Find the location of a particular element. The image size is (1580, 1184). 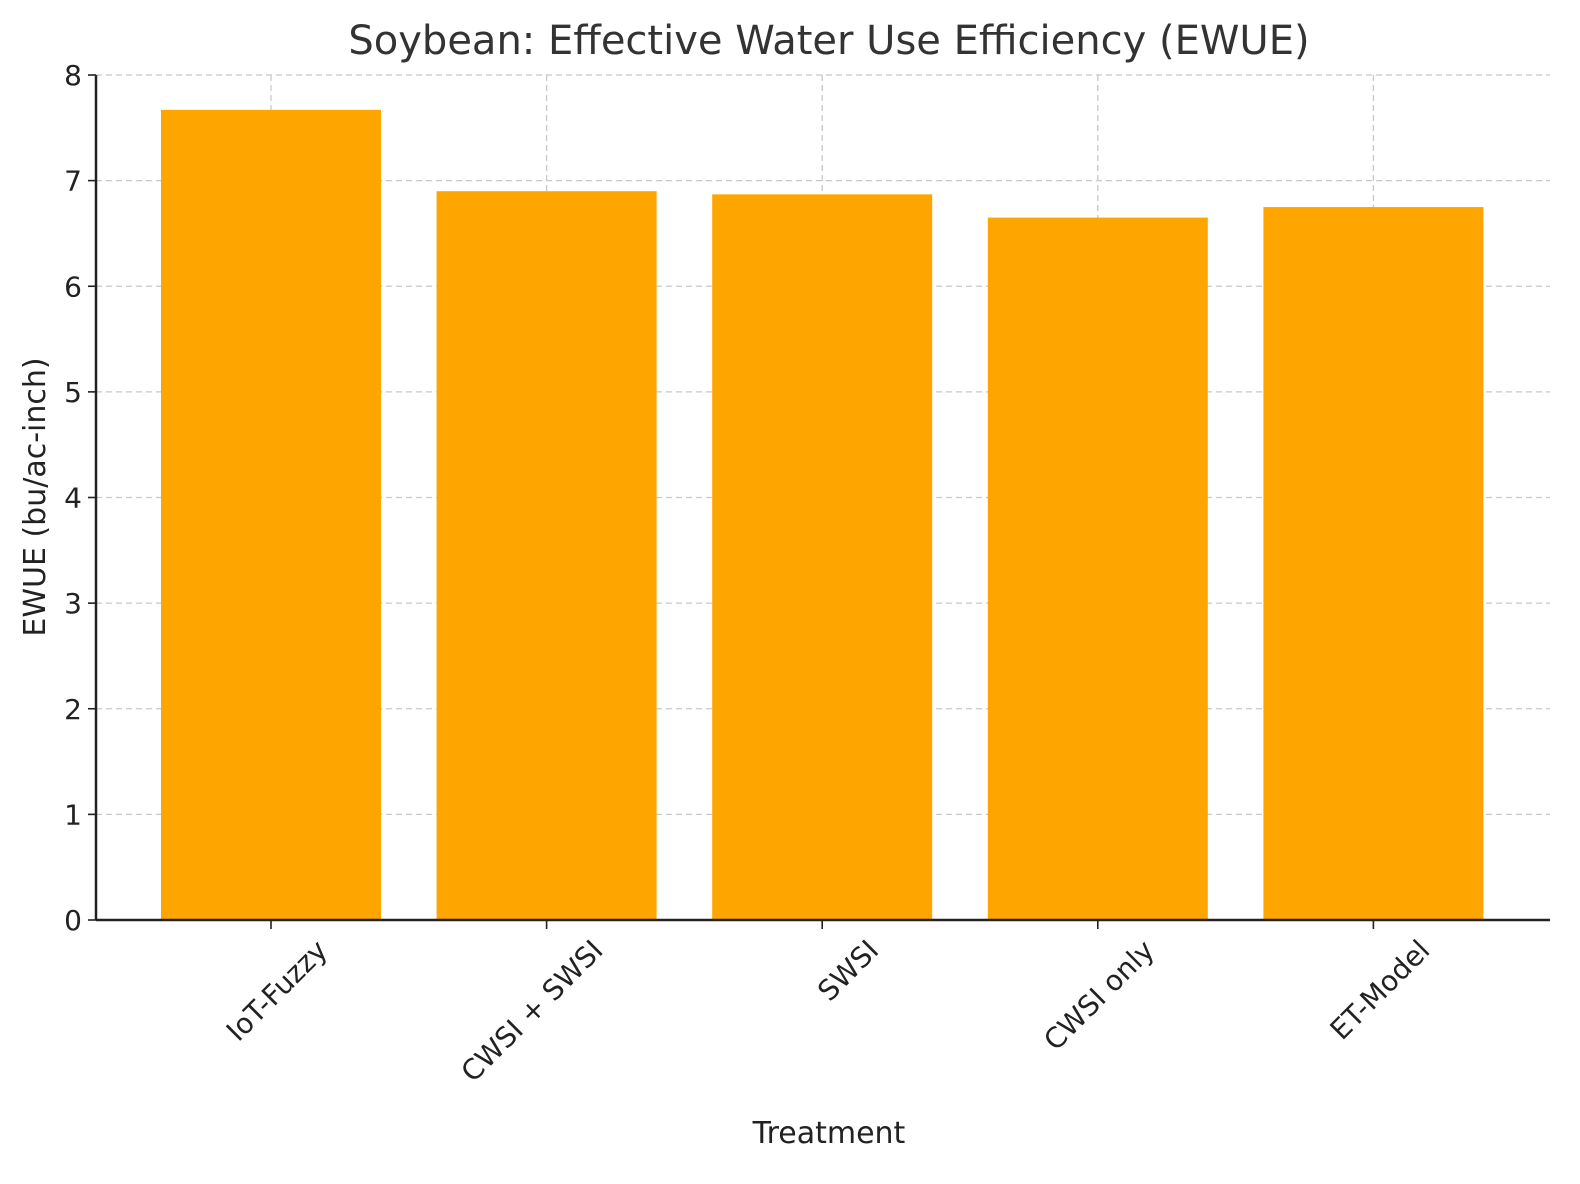

y-tick-label: 0 is located at coordinates (73, 920).